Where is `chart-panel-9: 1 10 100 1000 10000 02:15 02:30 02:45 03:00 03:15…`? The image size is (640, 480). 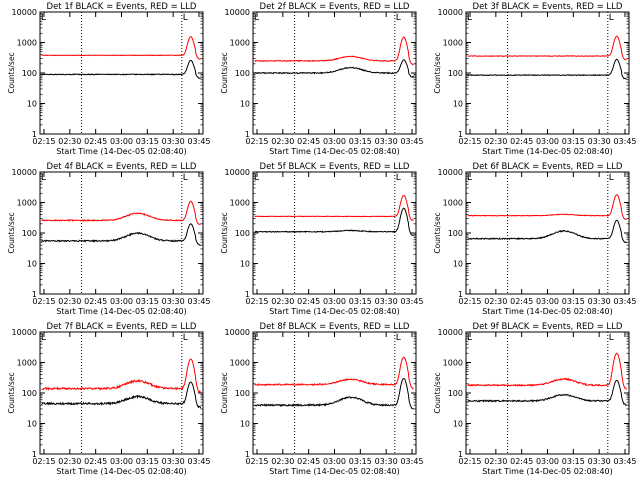
chart-panel-9: 1 10 100 1000 10000 02:15 02:30 02:45 03:00 03:15… is located at coordinates (535, 399).